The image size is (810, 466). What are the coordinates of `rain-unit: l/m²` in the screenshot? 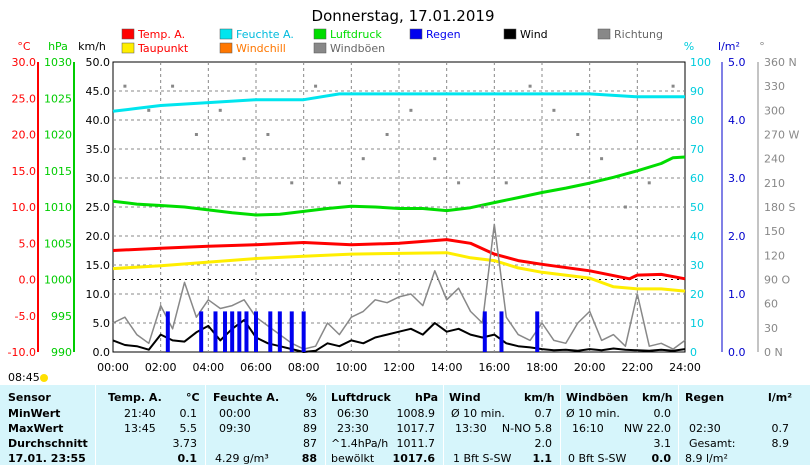 It's located at (729, 46).